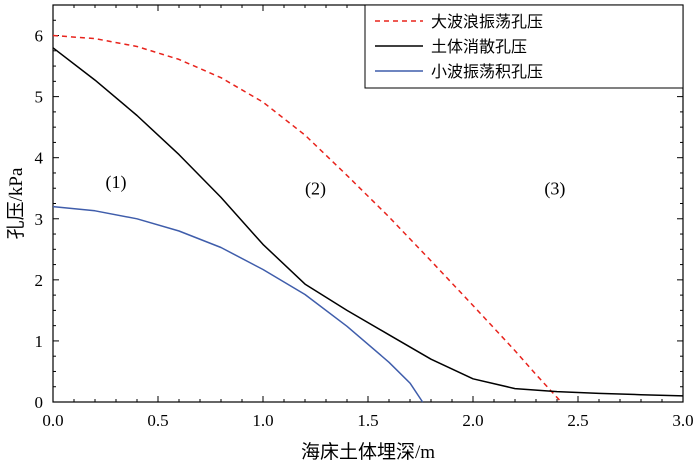 The height and width of the screenshot is (470, 700). I want to click on y-tick-label: 1, so click(39, 341).